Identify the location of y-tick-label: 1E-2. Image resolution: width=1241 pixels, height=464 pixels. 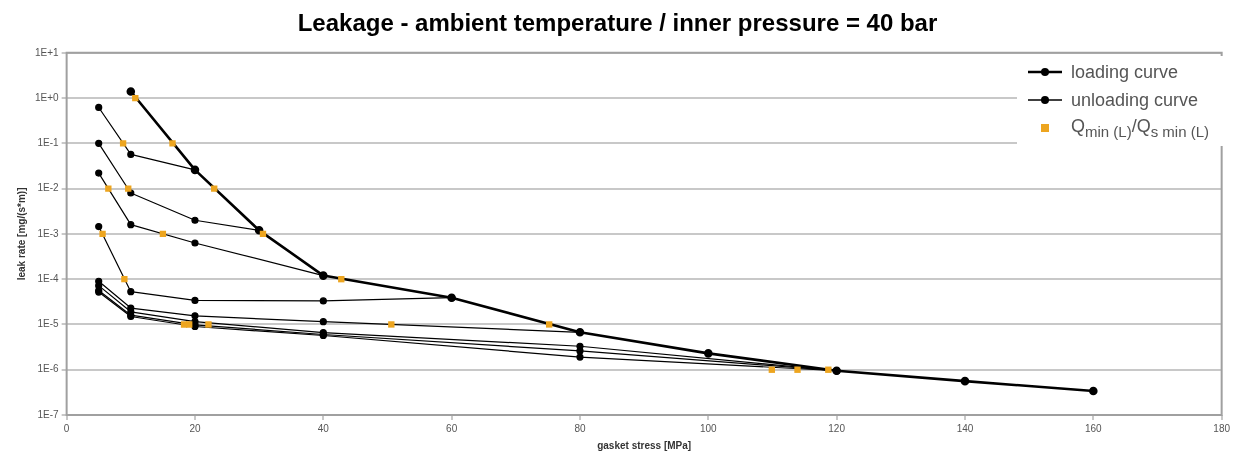
(48, 188).